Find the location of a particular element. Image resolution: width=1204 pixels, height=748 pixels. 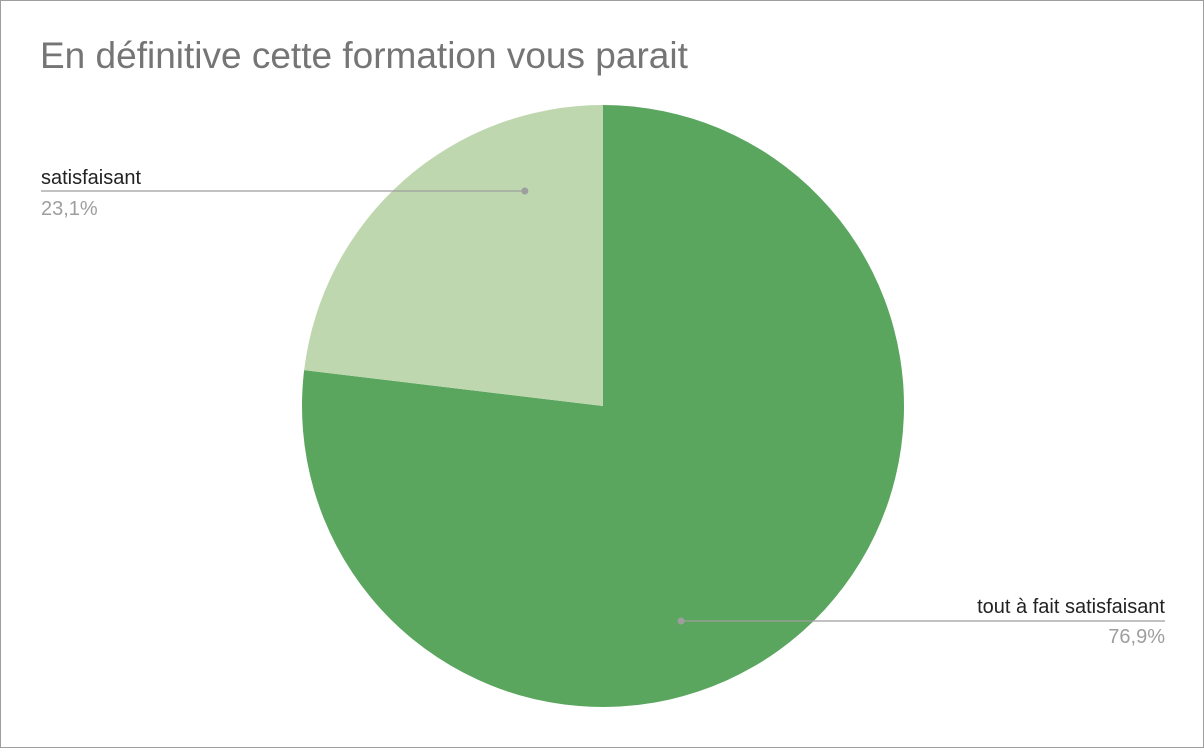

slice-percent-0: 76,9% is located at coordinates (1136, 637).